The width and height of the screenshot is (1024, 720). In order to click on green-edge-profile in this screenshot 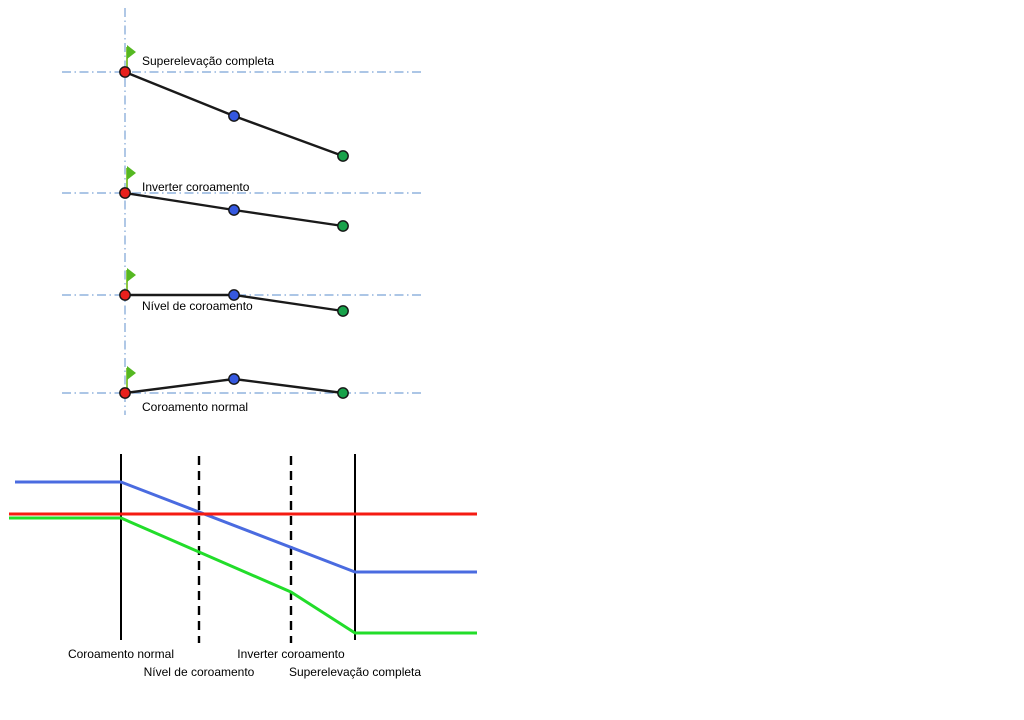, I will do `click(243, 575)`.